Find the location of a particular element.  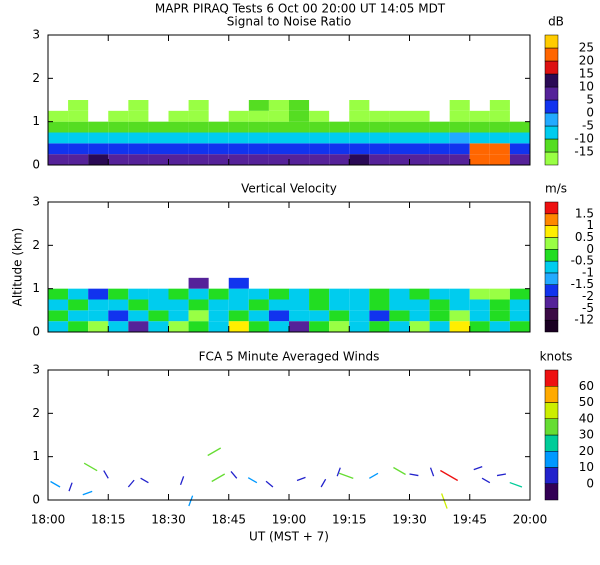

y-tick-label: 0 is located at coordinates (36, 332).